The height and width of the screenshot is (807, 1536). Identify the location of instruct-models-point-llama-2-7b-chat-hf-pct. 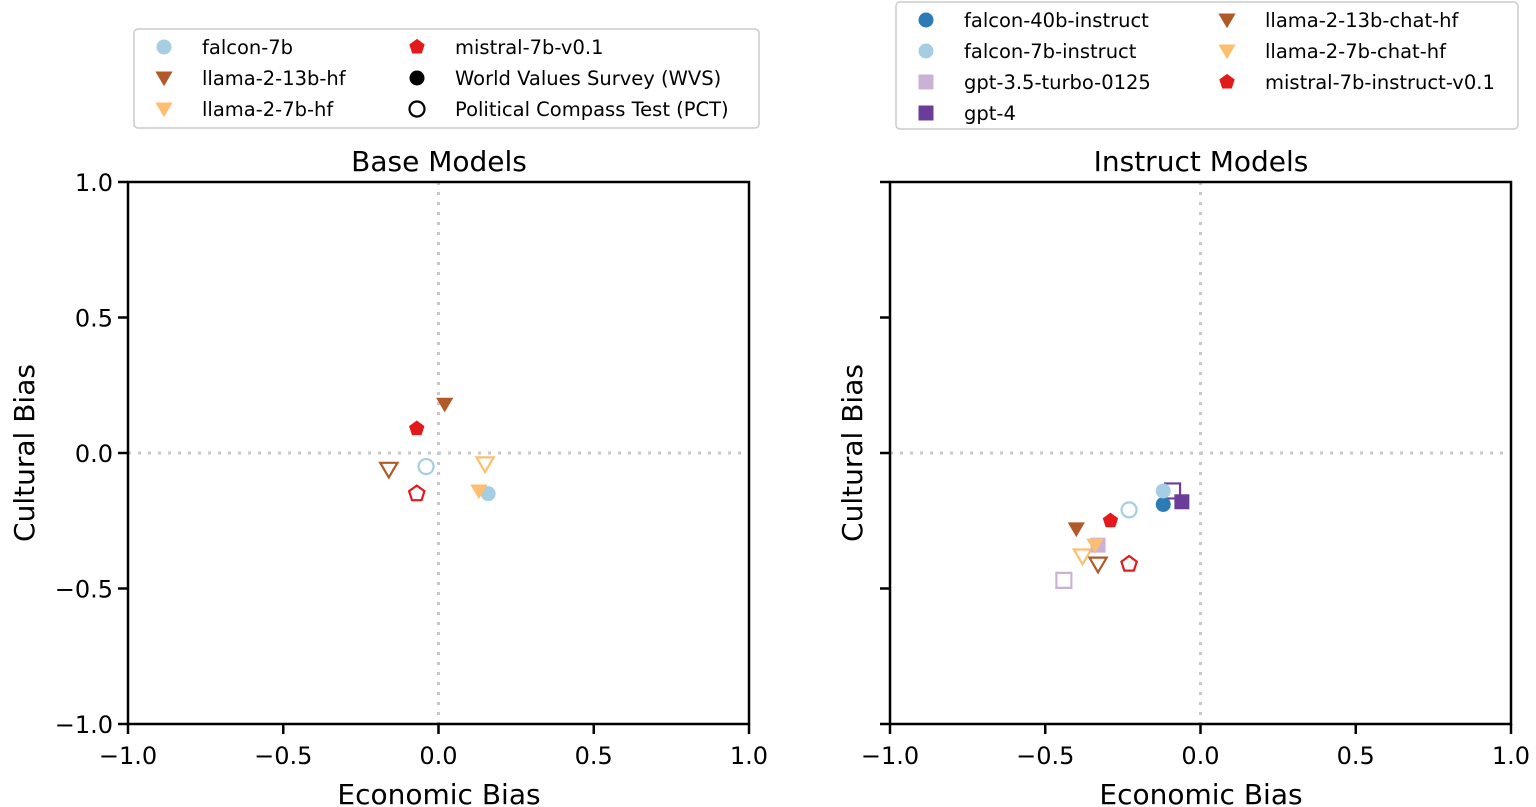
(1082, 557).